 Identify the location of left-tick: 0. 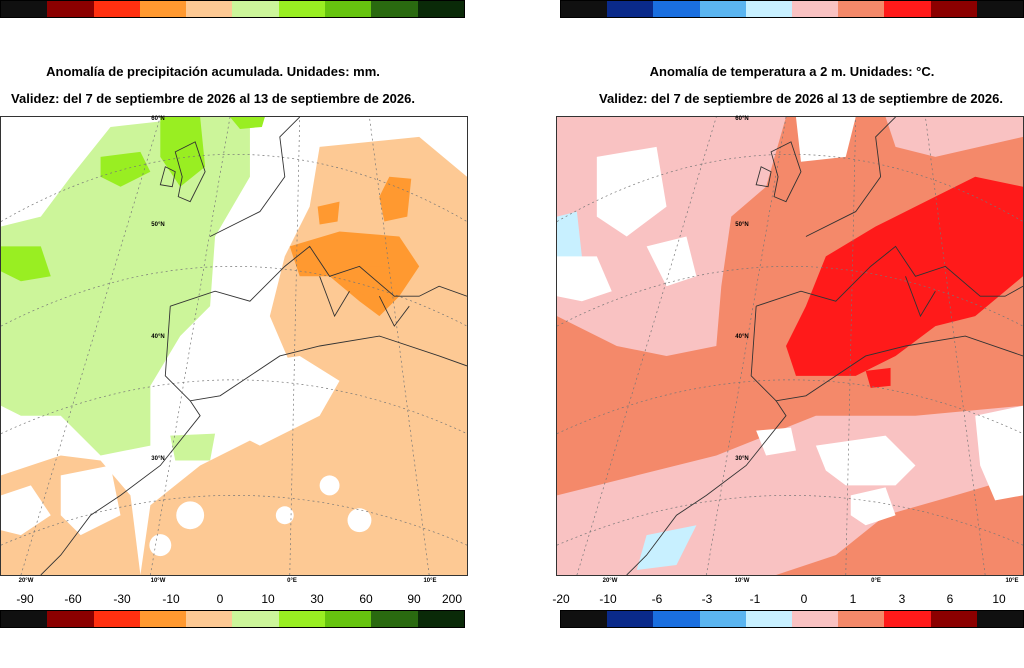
(220, 599).